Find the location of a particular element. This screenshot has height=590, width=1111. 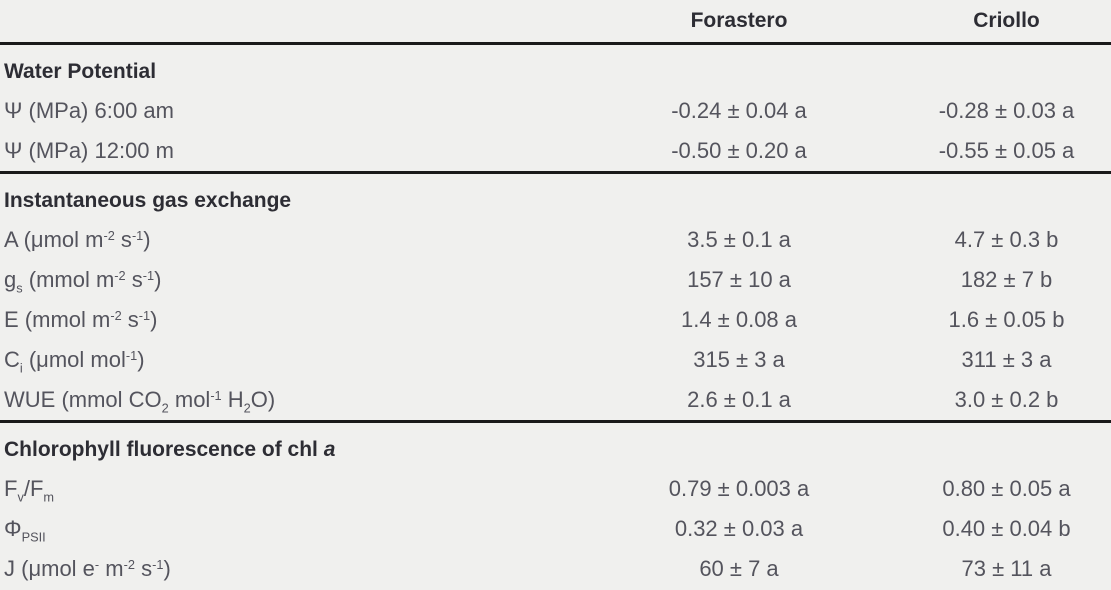

section-title-row: Instantaneous gas exchange is located at coordinates (555, 197).